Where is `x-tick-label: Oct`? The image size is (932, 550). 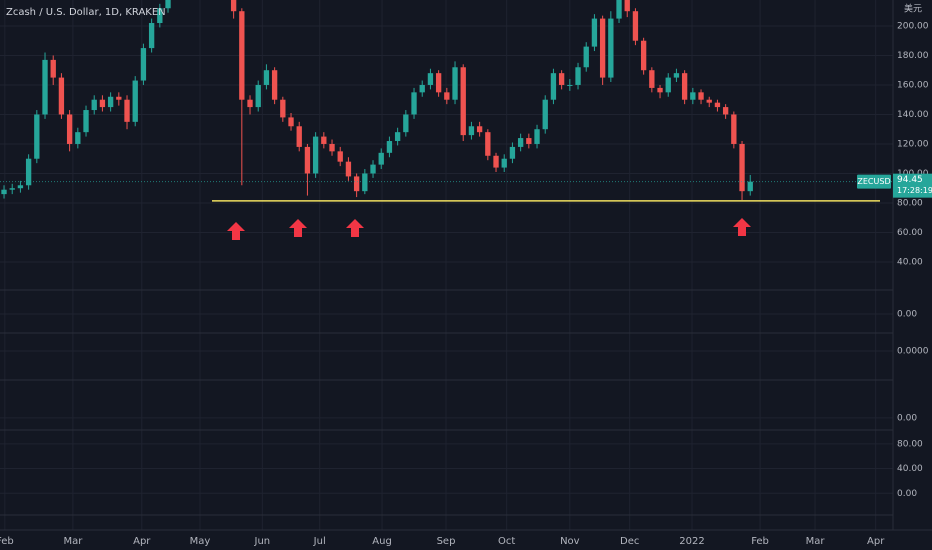 x-tick-label: Oct is located at coordinates (506, 541).